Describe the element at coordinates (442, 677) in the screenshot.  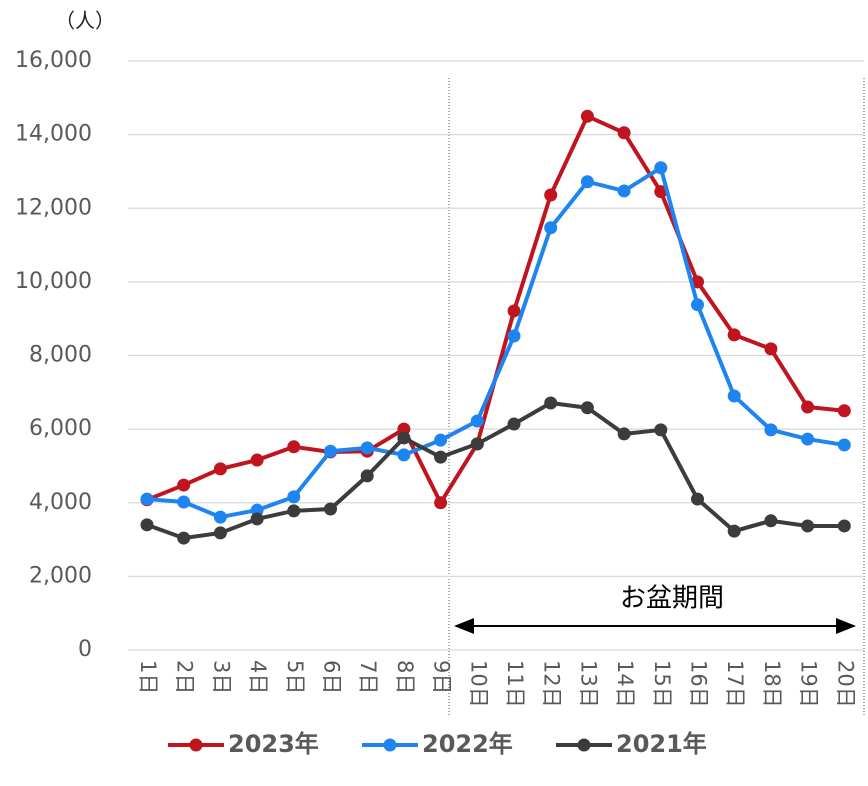
I see `x-tick-label: 9日` at that location.